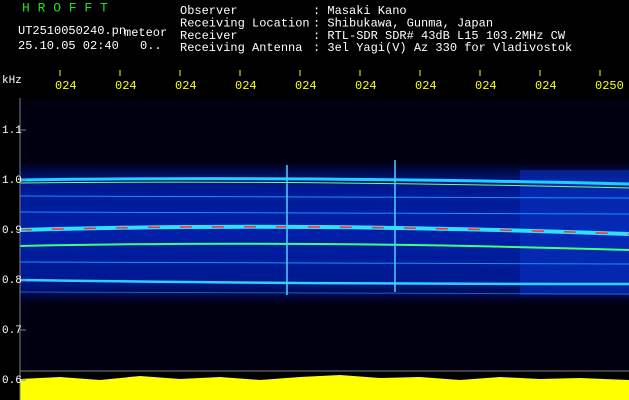  I want to click on file-name: UT2510050240.pn, so click(72, 31).